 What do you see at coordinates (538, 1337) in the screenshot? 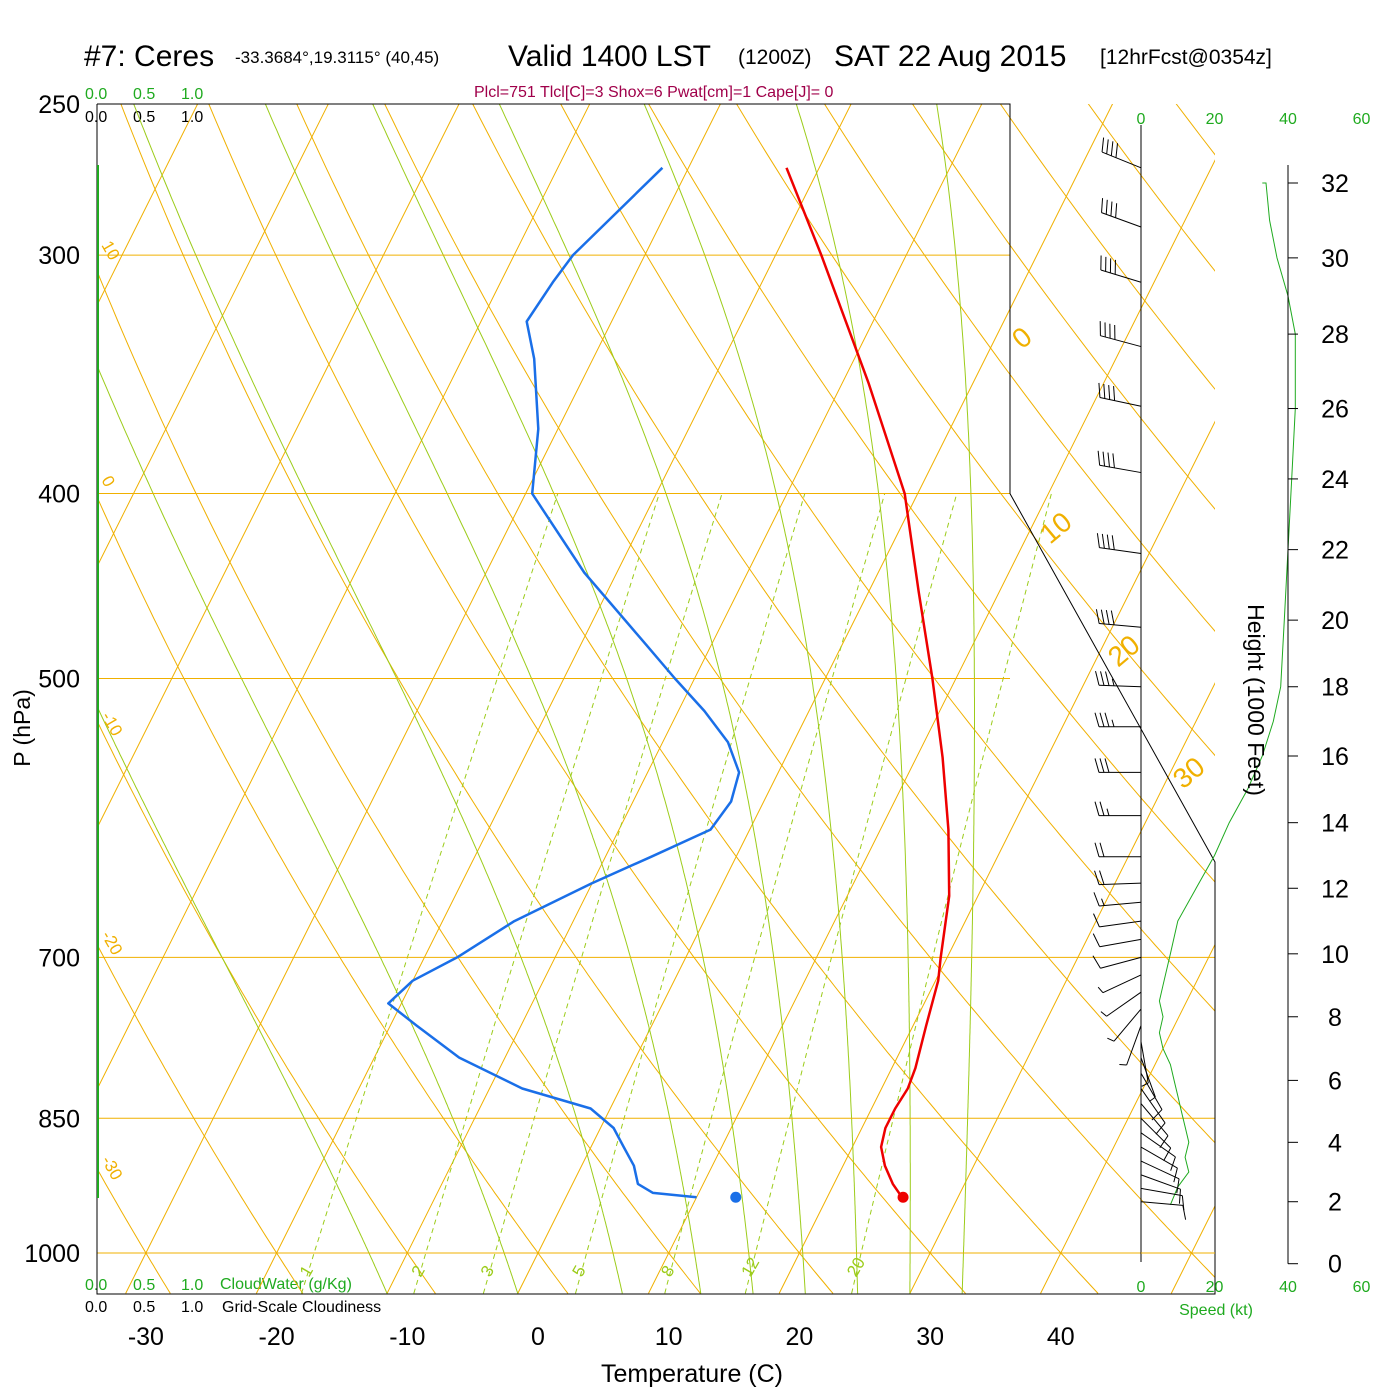
I see `temperature-tick-label: 0` at bounding box center [538, 1337].